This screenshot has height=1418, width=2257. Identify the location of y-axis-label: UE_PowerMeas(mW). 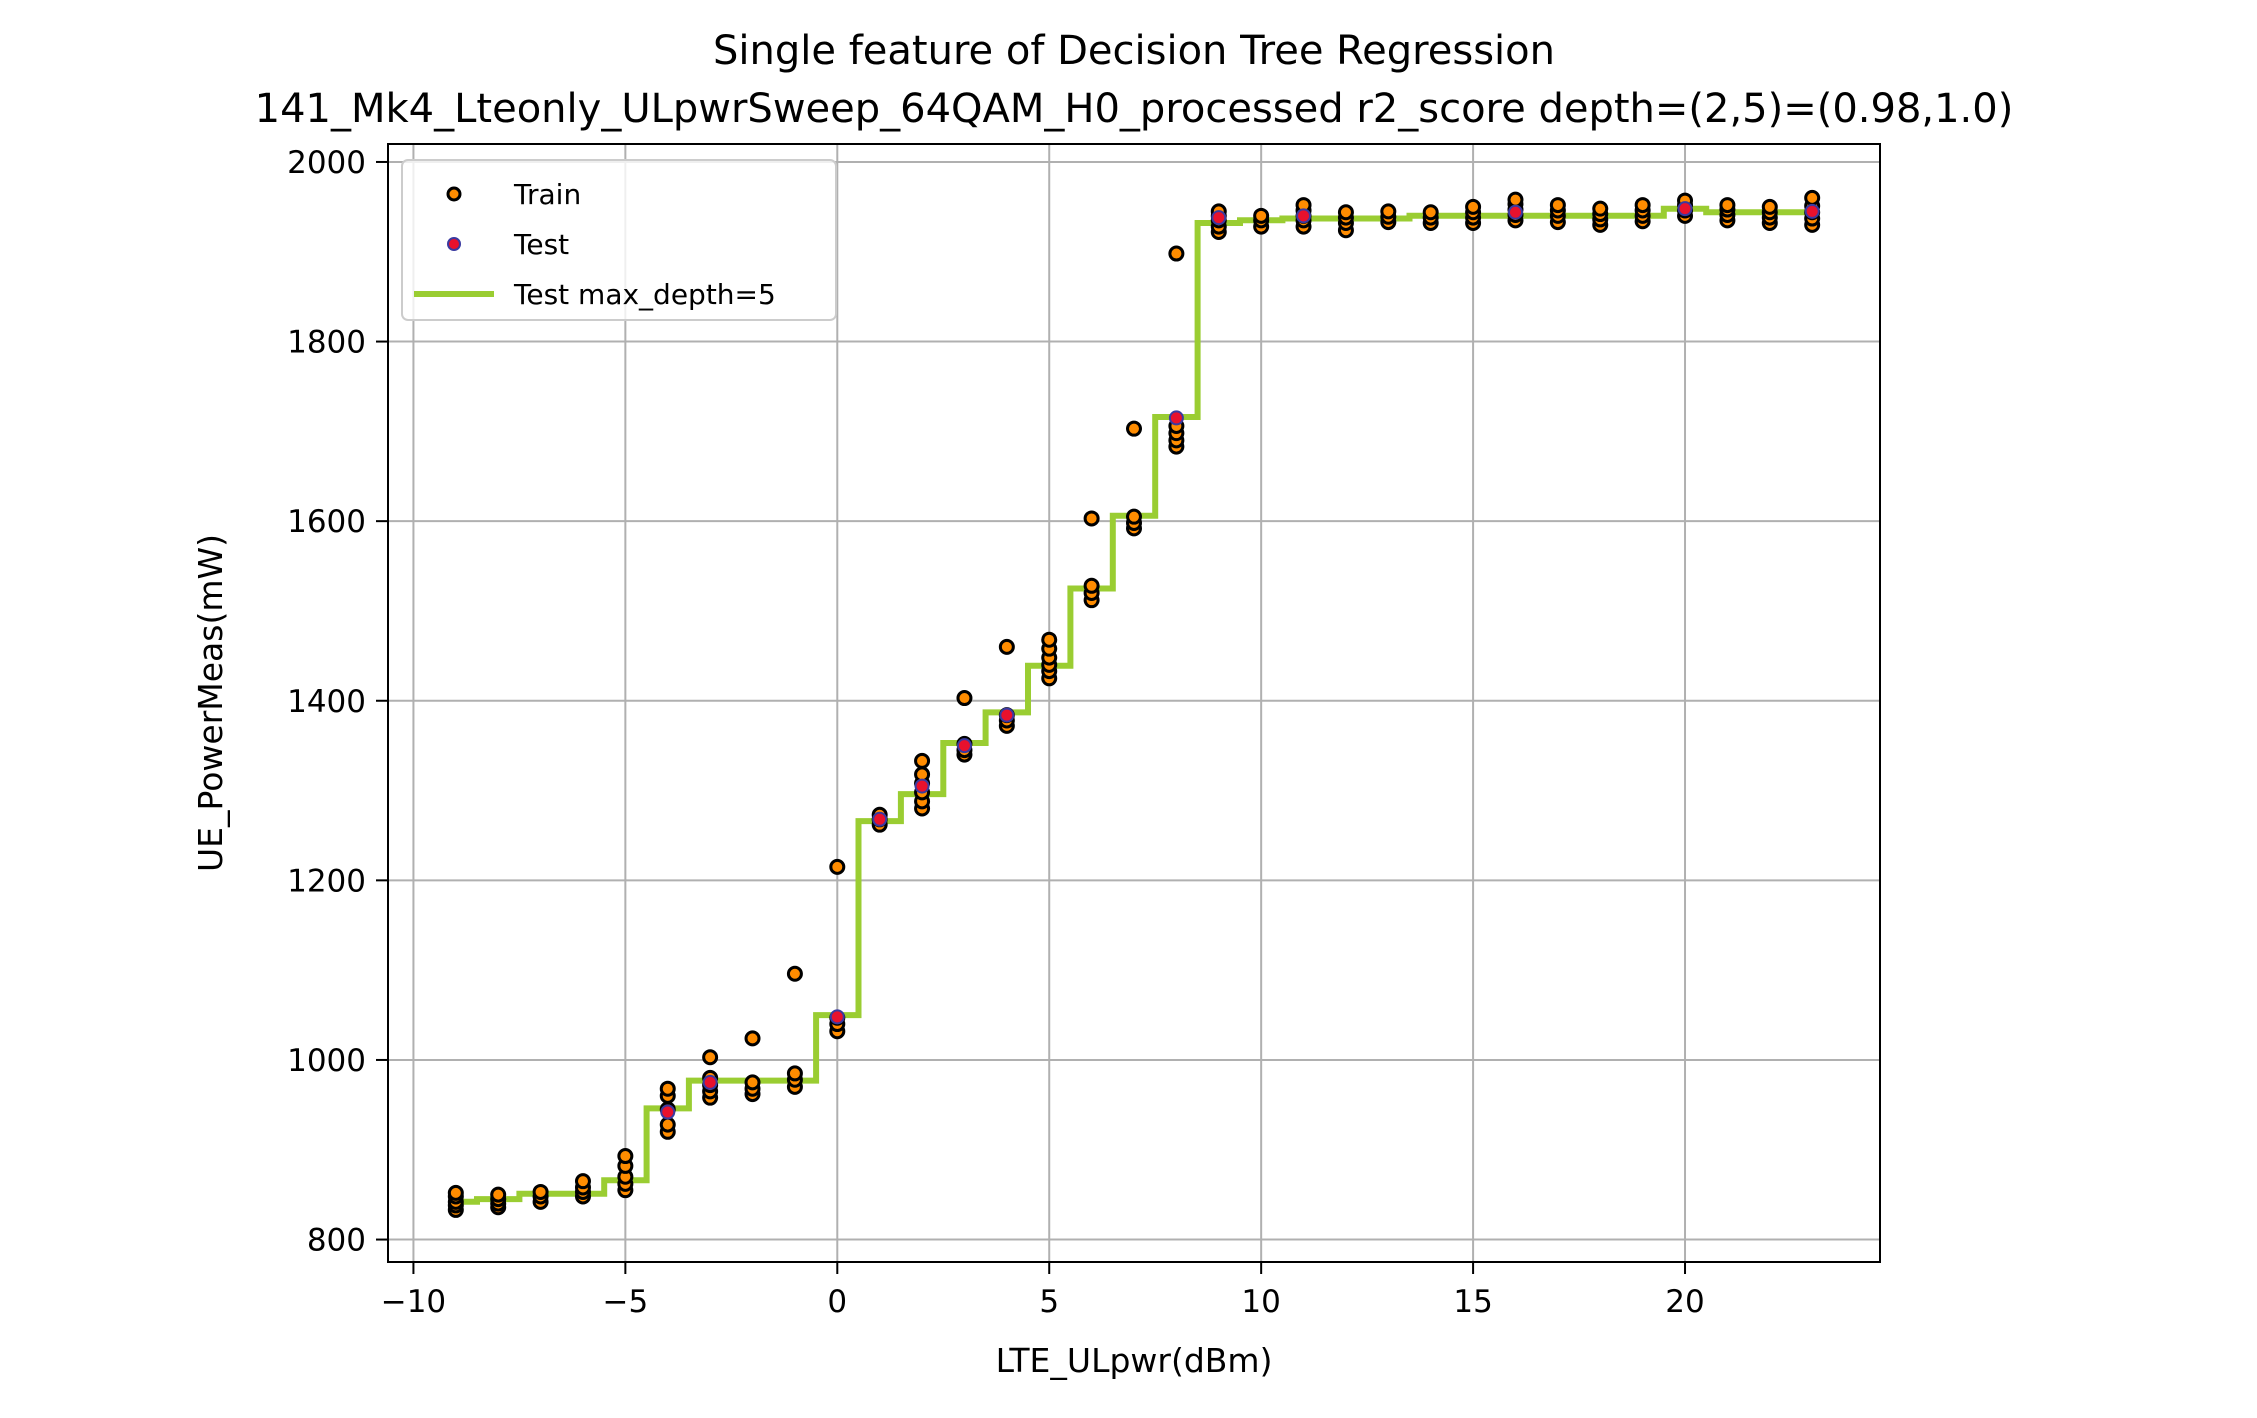
(210, 703).